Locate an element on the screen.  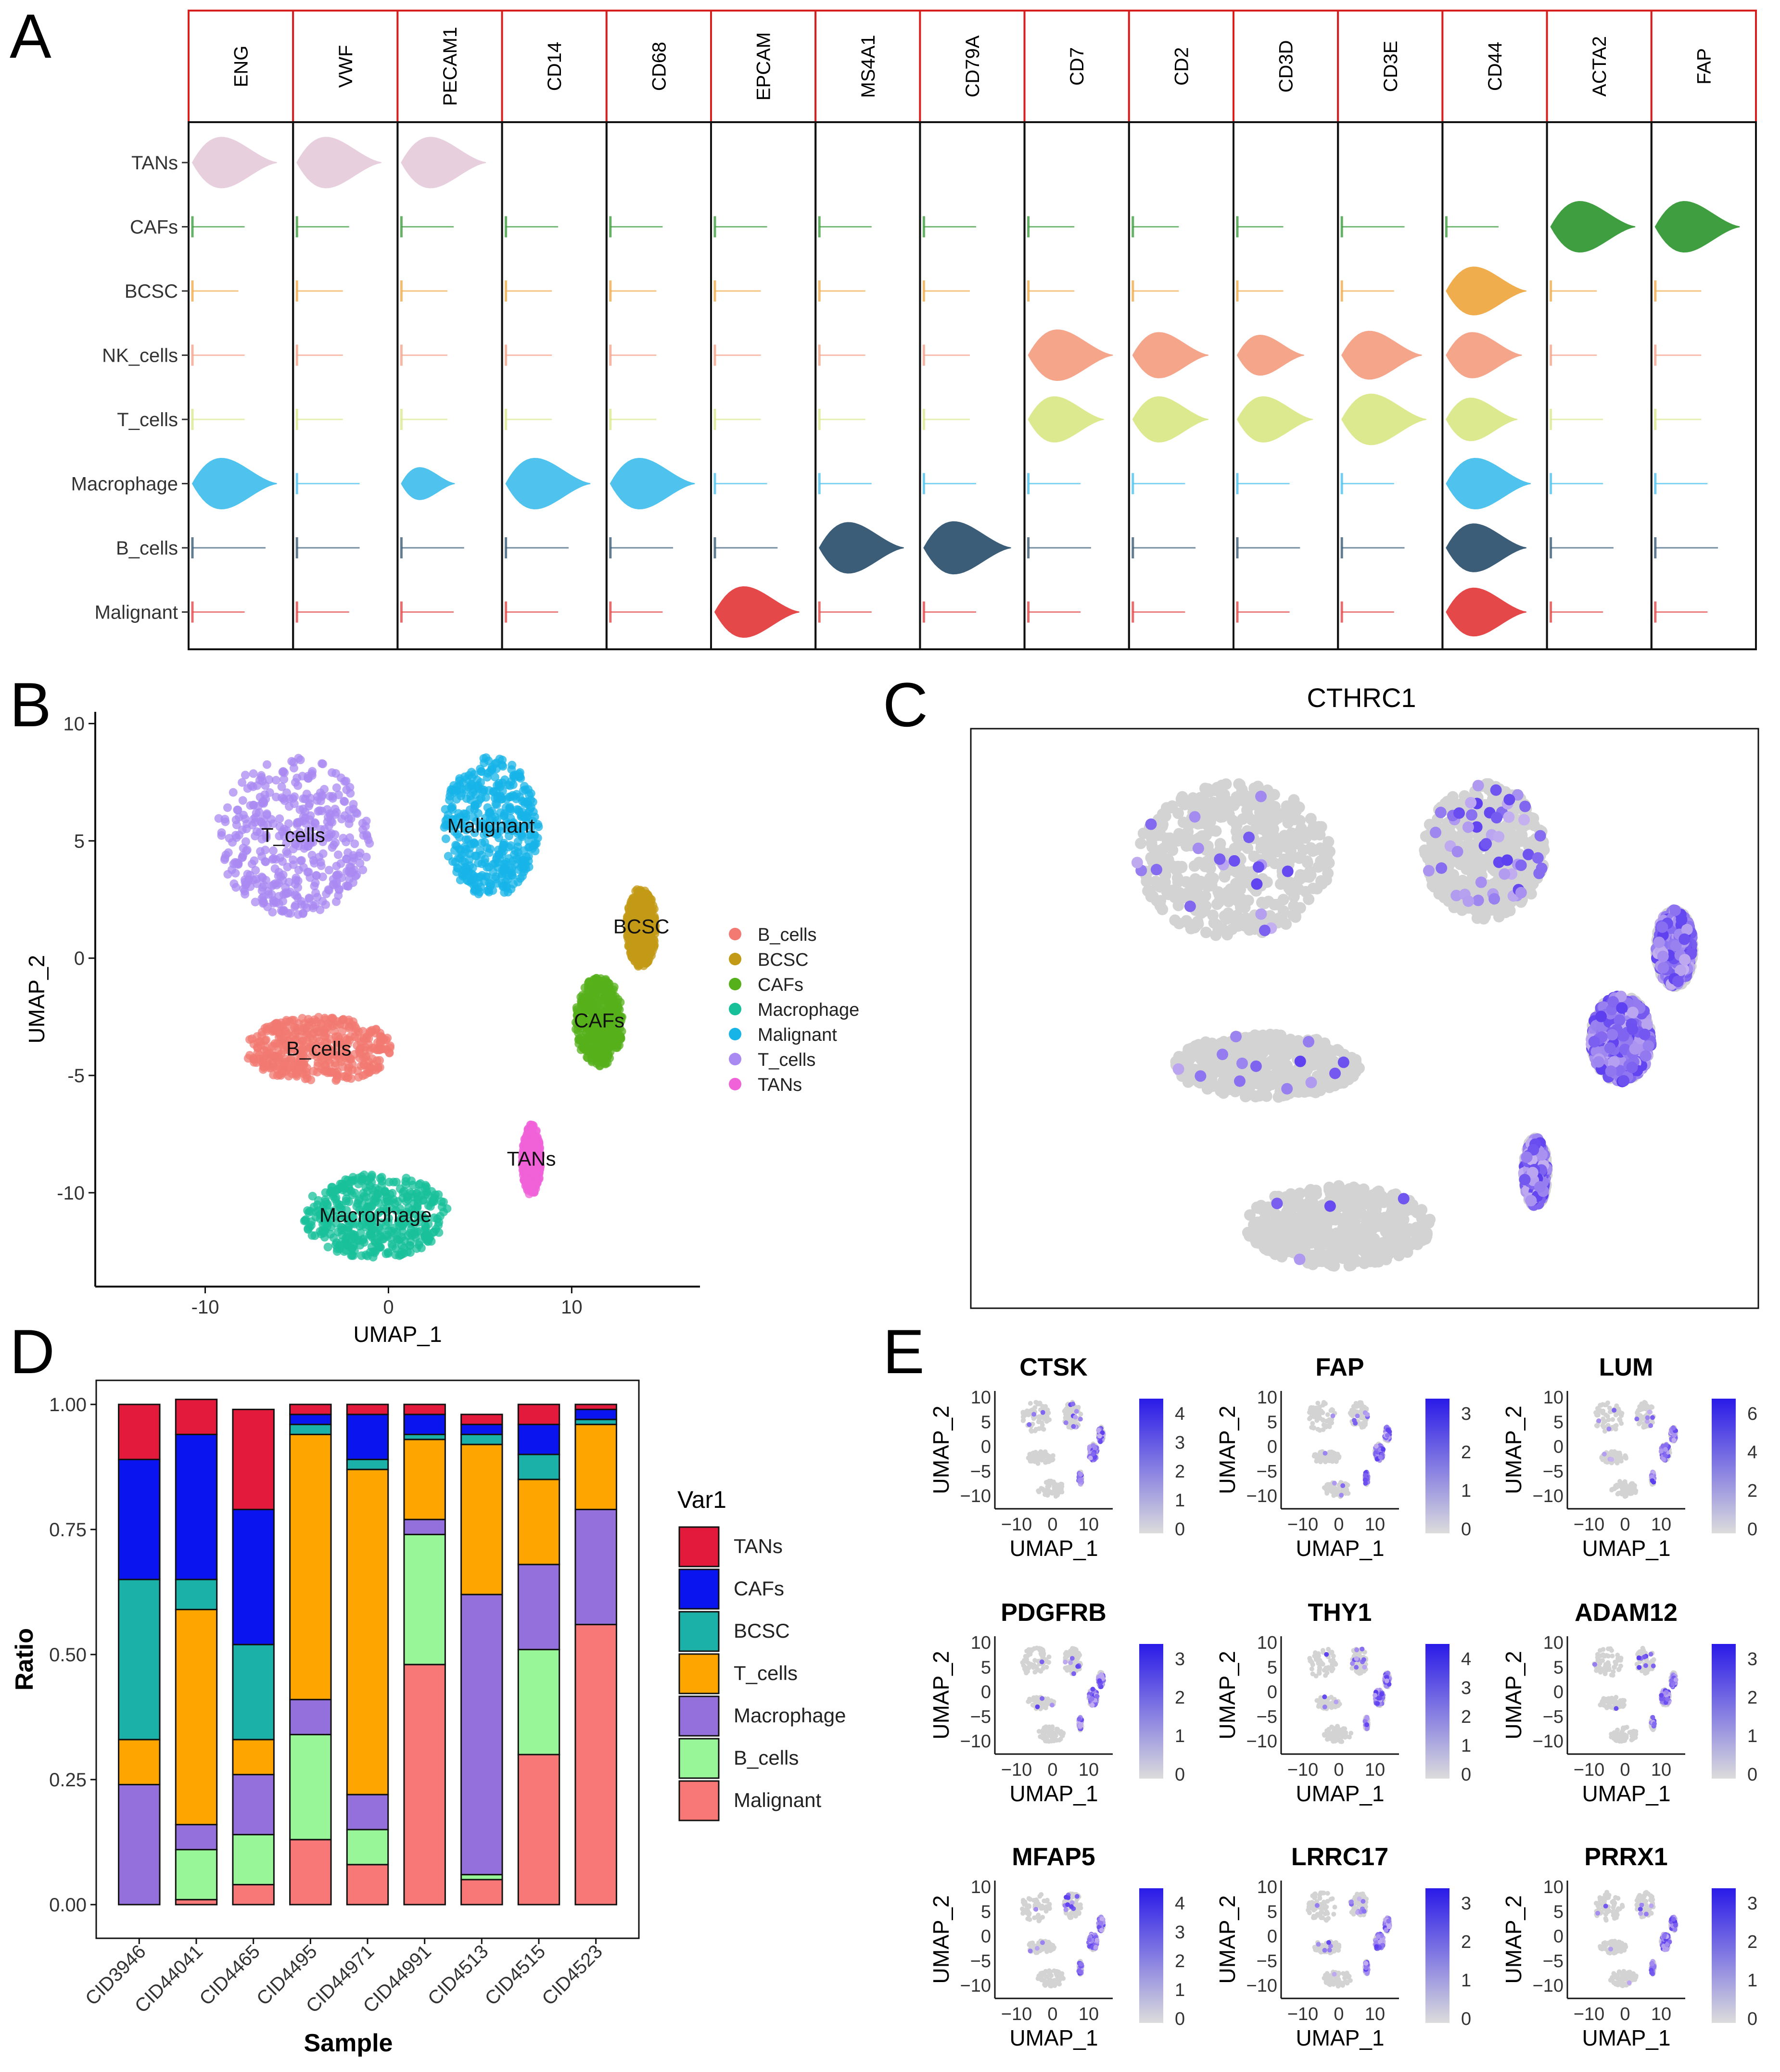
legend-label: B_cells is located at coordinates (787, 935).